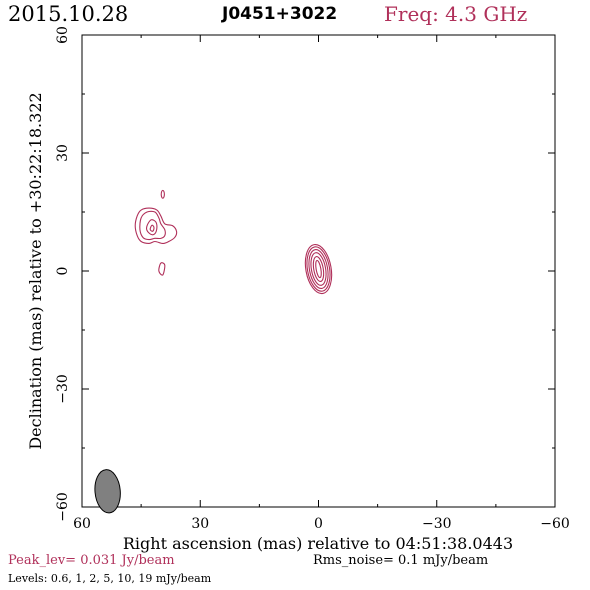 The width and height of the screenshot is (590, 590). Describe the element at coordinates (63, 35) in the screenshot. I see `y-tick-label: 60` at that location.